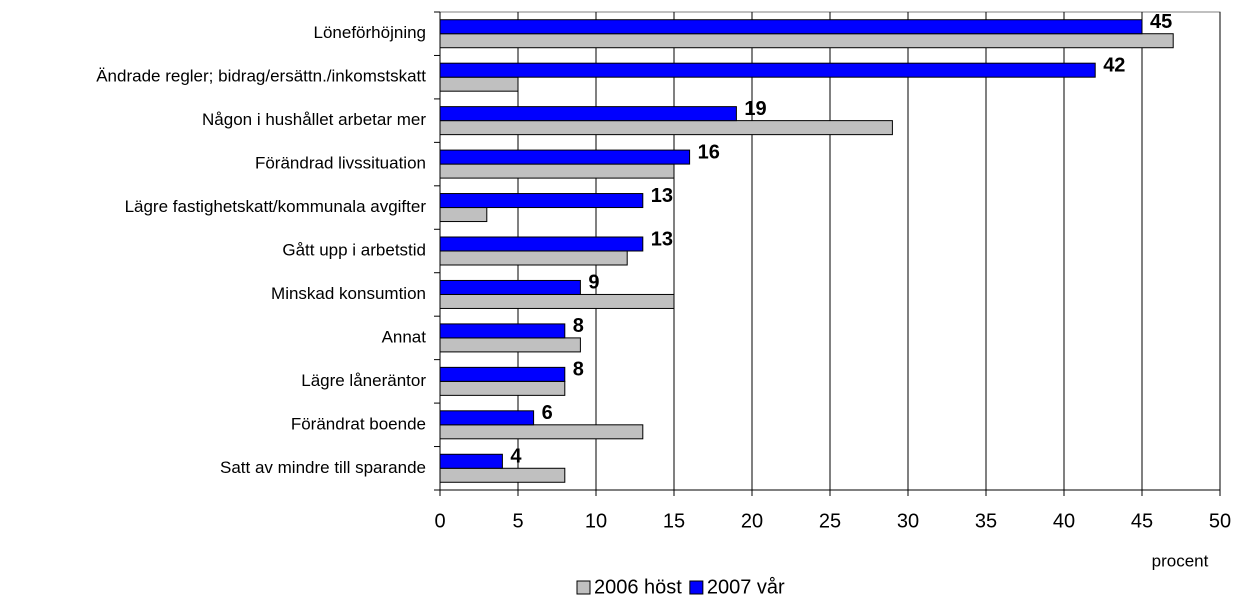  Describe the element at coordinates (516, 457) in the screenshot. I see `data-label: 4` at that location.